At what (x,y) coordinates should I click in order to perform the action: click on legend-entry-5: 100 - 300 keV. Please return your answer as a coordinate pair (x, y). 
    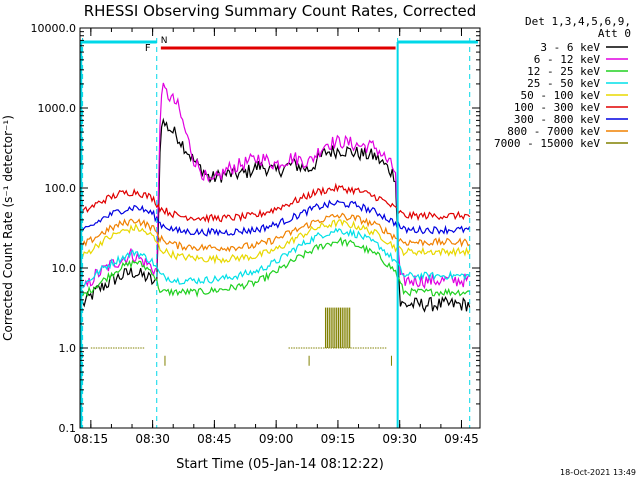
    Looking at the image, I should click on (557, 107).